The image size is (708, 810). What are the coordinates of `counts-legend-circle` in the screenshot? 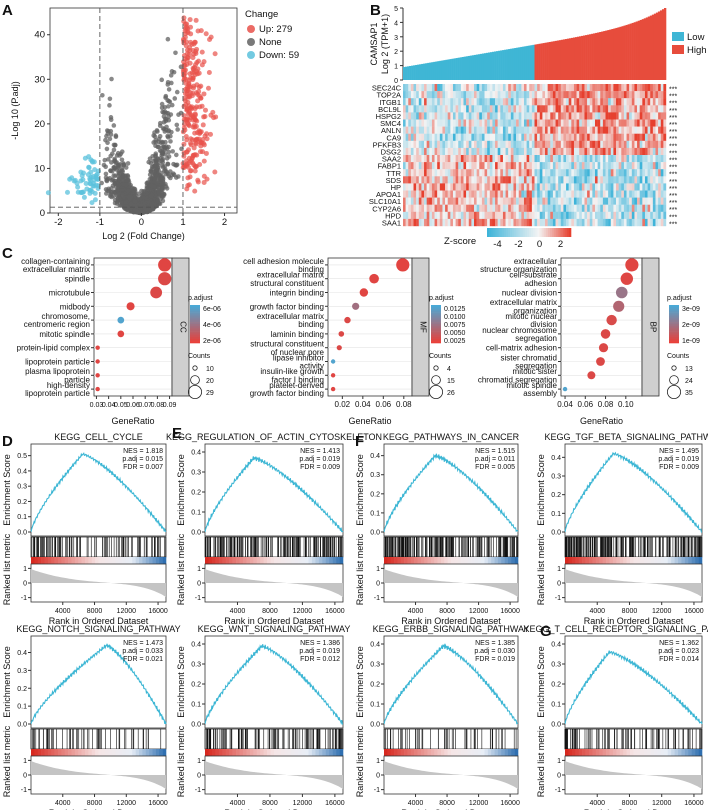 It's located at (194, 391).